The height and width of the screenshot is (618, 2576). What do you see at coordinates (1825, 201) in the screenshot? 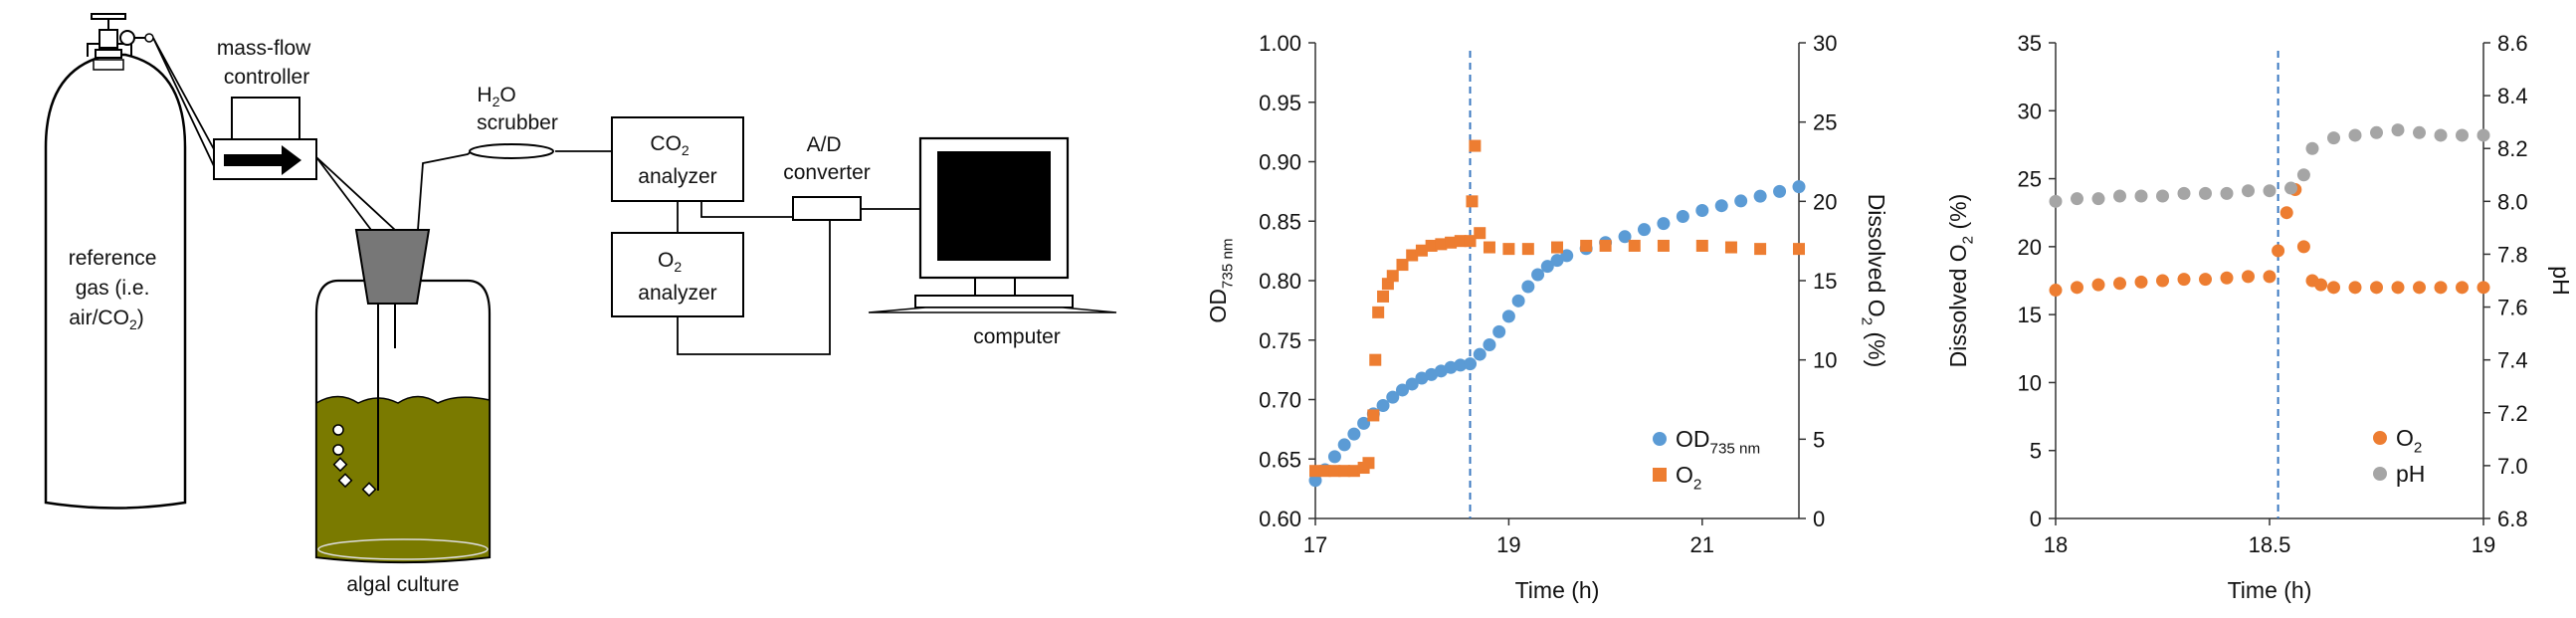
I see `y2-tick-label: 20` at bounding box center [1825, 201].